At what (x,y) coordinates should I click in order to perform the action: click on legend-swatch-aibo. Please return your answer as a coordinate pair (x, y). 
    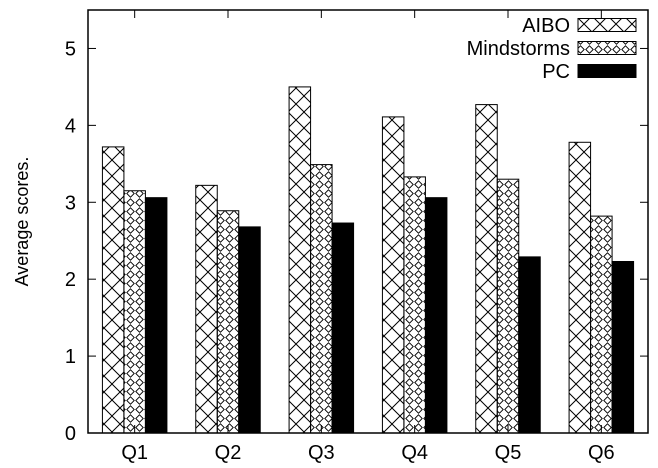
    Looking at the image, I should click on (607, 25).